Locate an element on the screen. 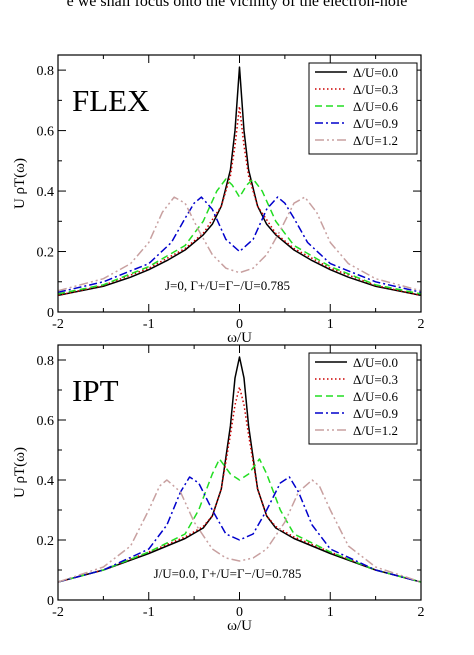 The image size is (474, 655). panel-label: FLEX is located at coordinates (111, 100).